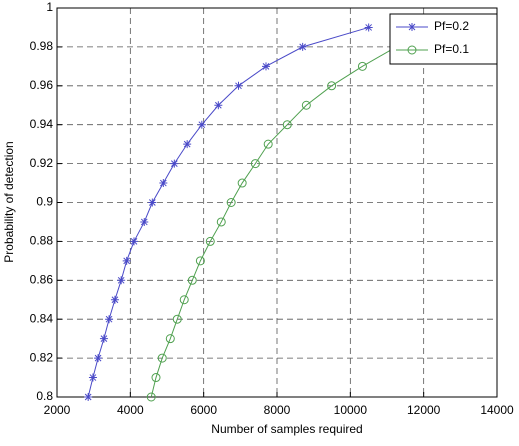 The width and height of the screenshot is (519, 446). What do you see at coordinates (451, 26) in the screenshot?
I see `legend-label: Pf=0.2` at bounding box center [451, 26].